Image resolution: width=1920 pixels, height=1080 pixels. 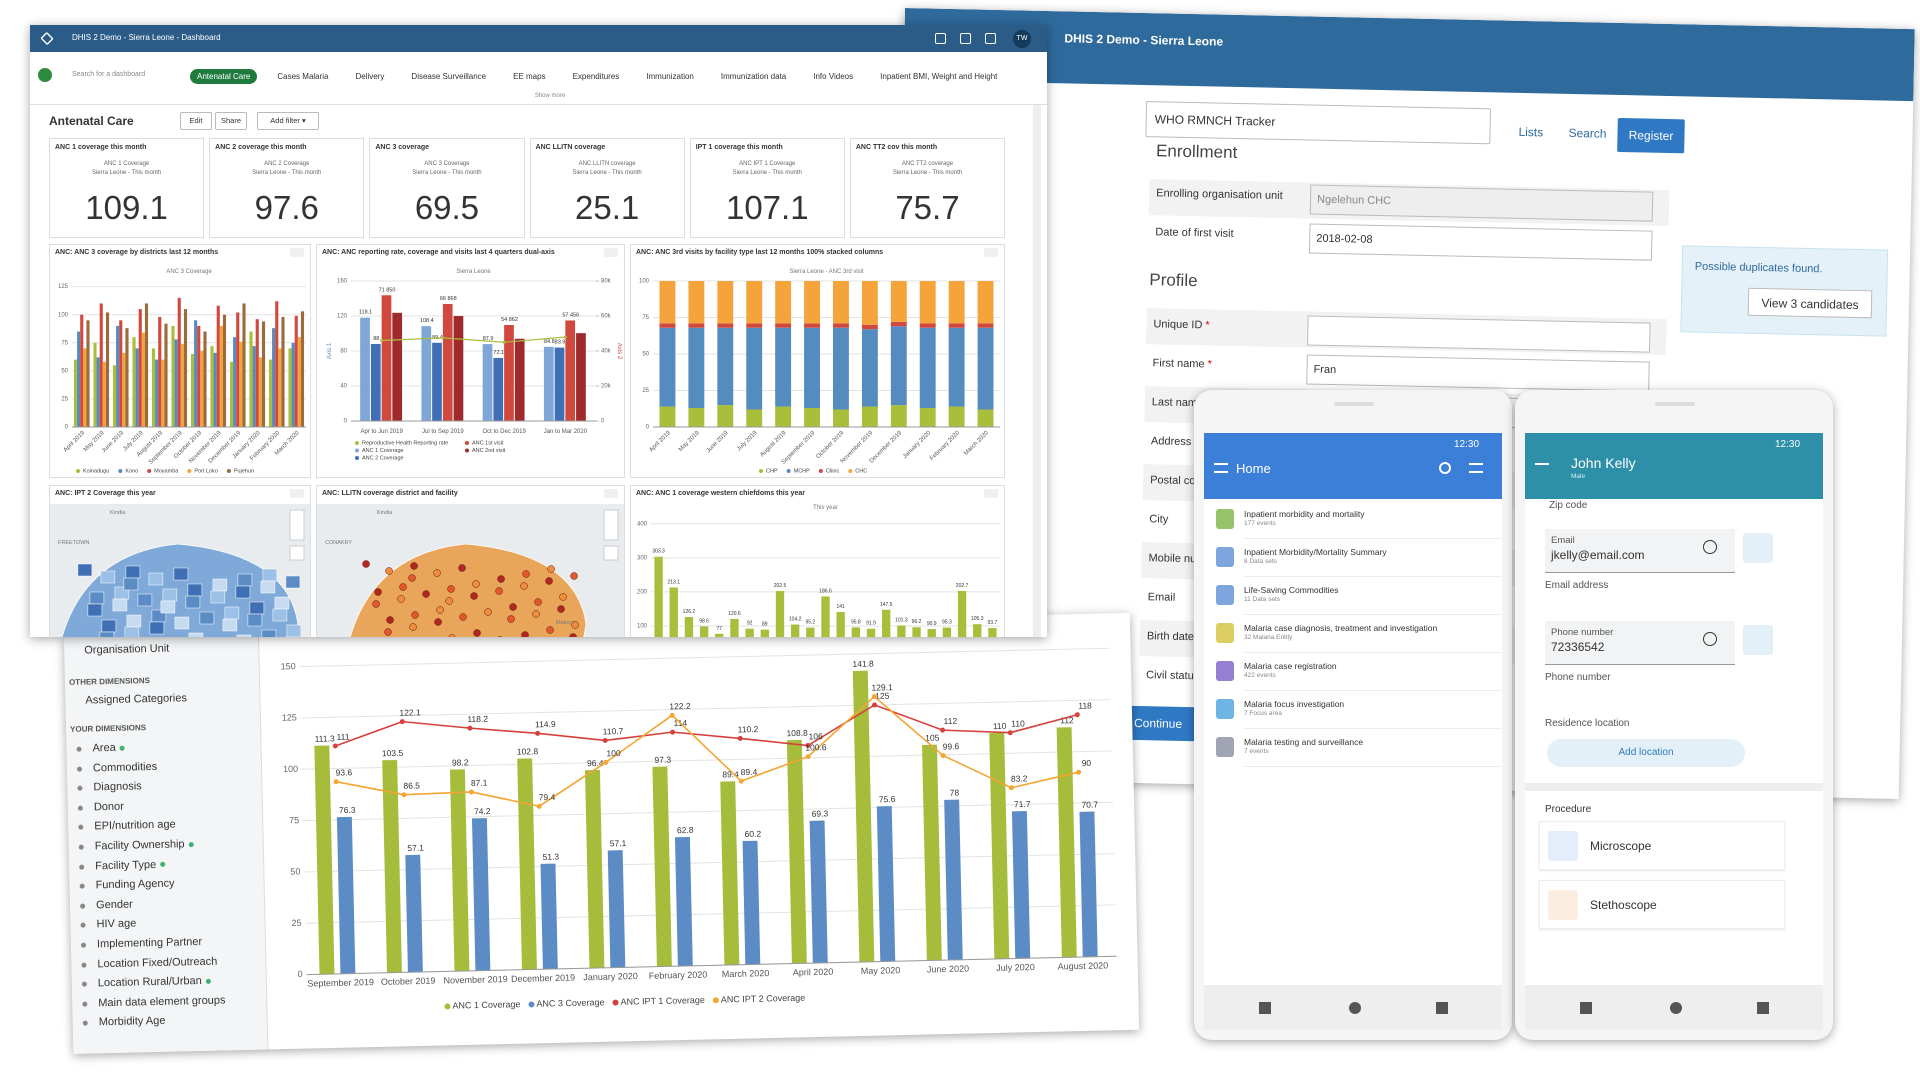 I want to click on selected-dot, so click(x=208, y=981).